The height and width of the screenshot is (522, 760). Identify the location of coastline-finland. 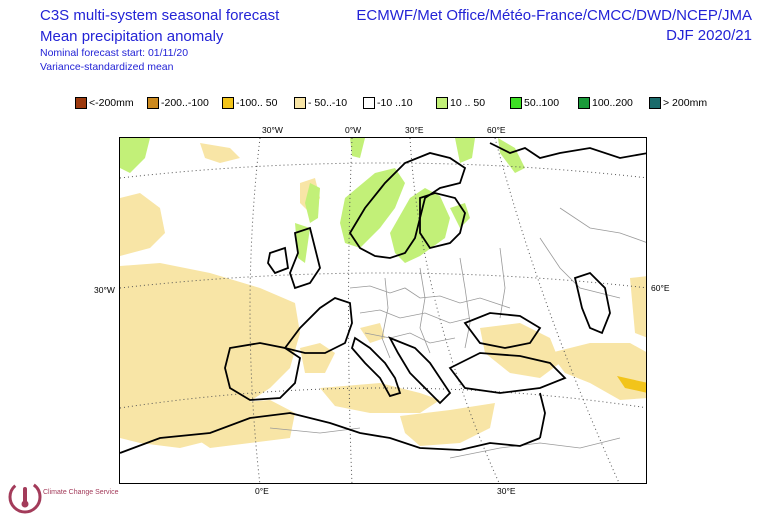
(442, 221).